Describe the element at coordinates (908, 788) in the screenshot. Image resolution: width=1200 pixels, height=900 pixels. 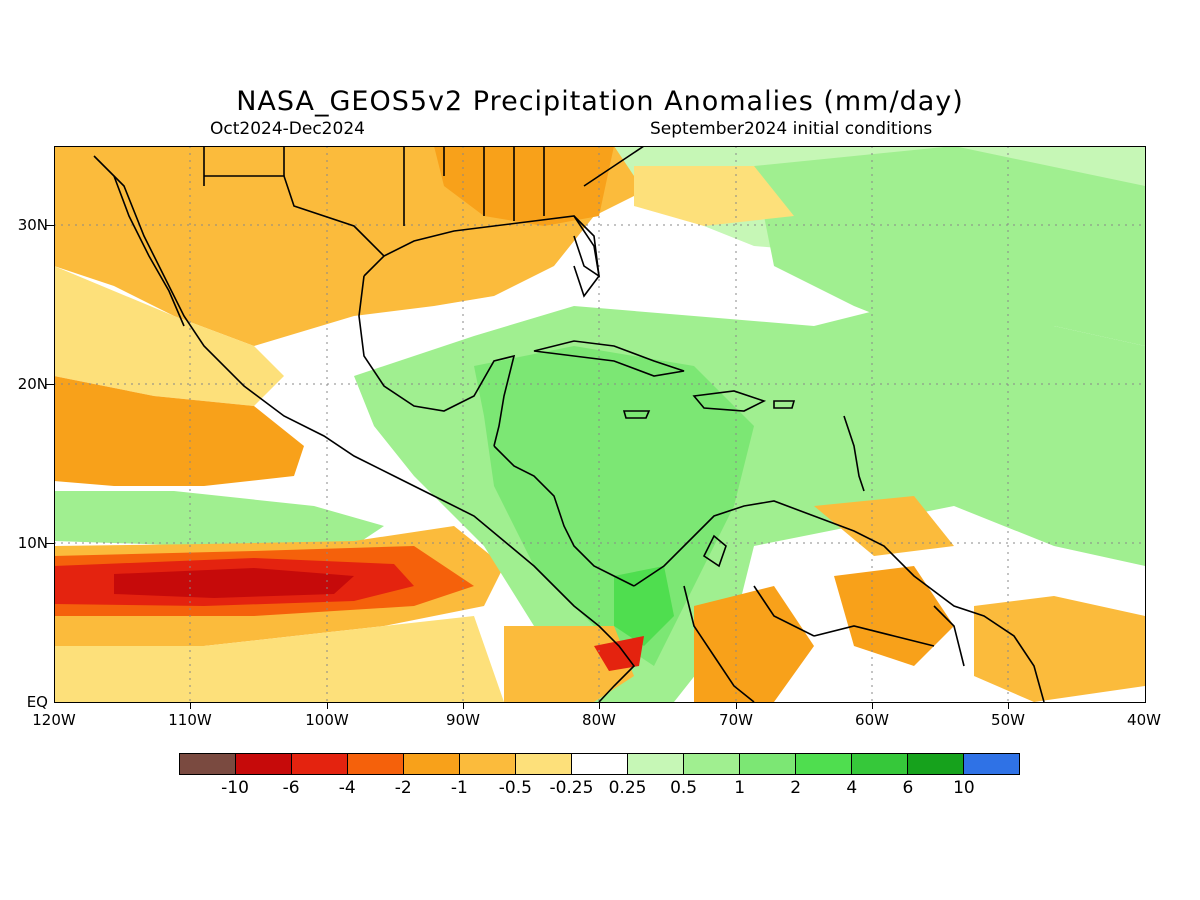
I see `colorbar-label: 6` at that location.